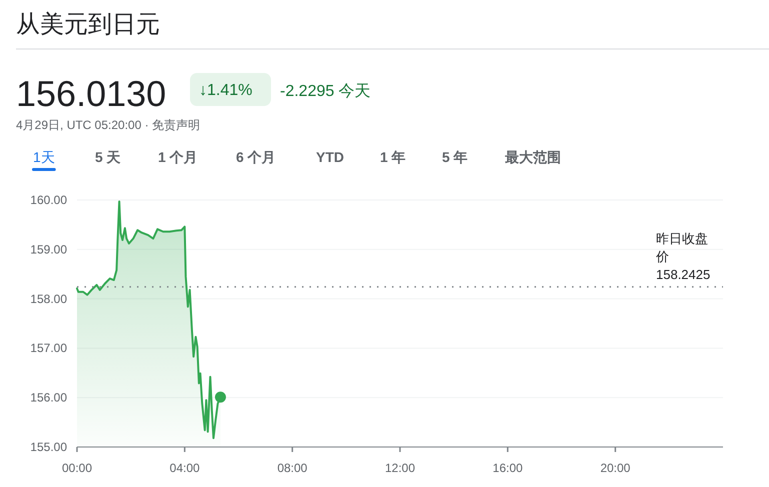 The width and height of the screenshot is (769, 487). What do you see at coordinates (77, 468) in the screenshot?
I see `x-tick-label: 00:00` at bounding box center [77, 468].